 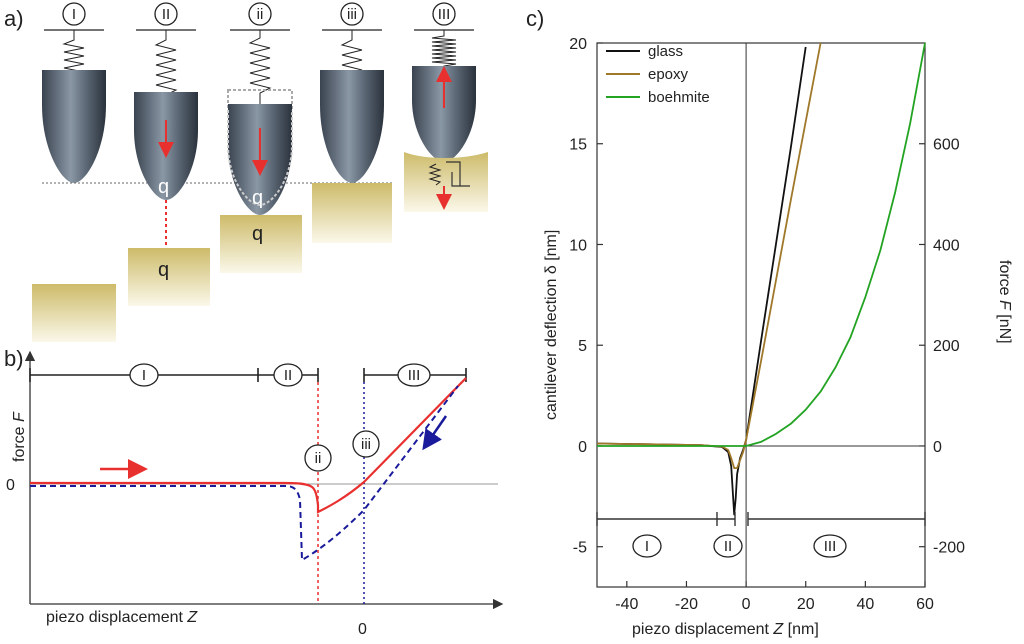 What do you see at coordinates (10, 485) in the screenshot?
I see `panel-b-y-zero: 0` at bounding box center [10, 485].